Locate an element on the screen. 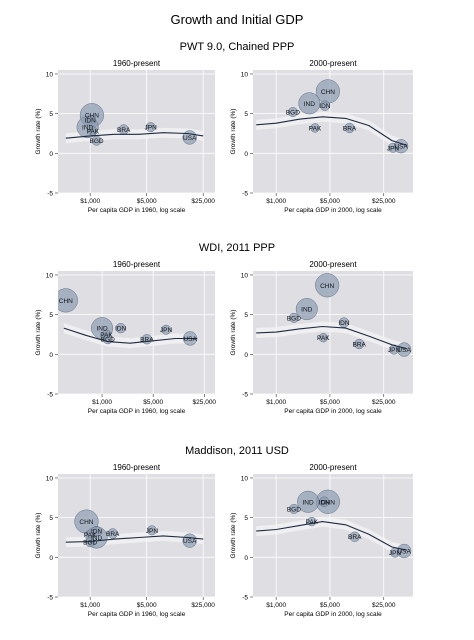  x-axis-label: Per capita GDP in 1960, log scale is located at coordinates (137, 614).